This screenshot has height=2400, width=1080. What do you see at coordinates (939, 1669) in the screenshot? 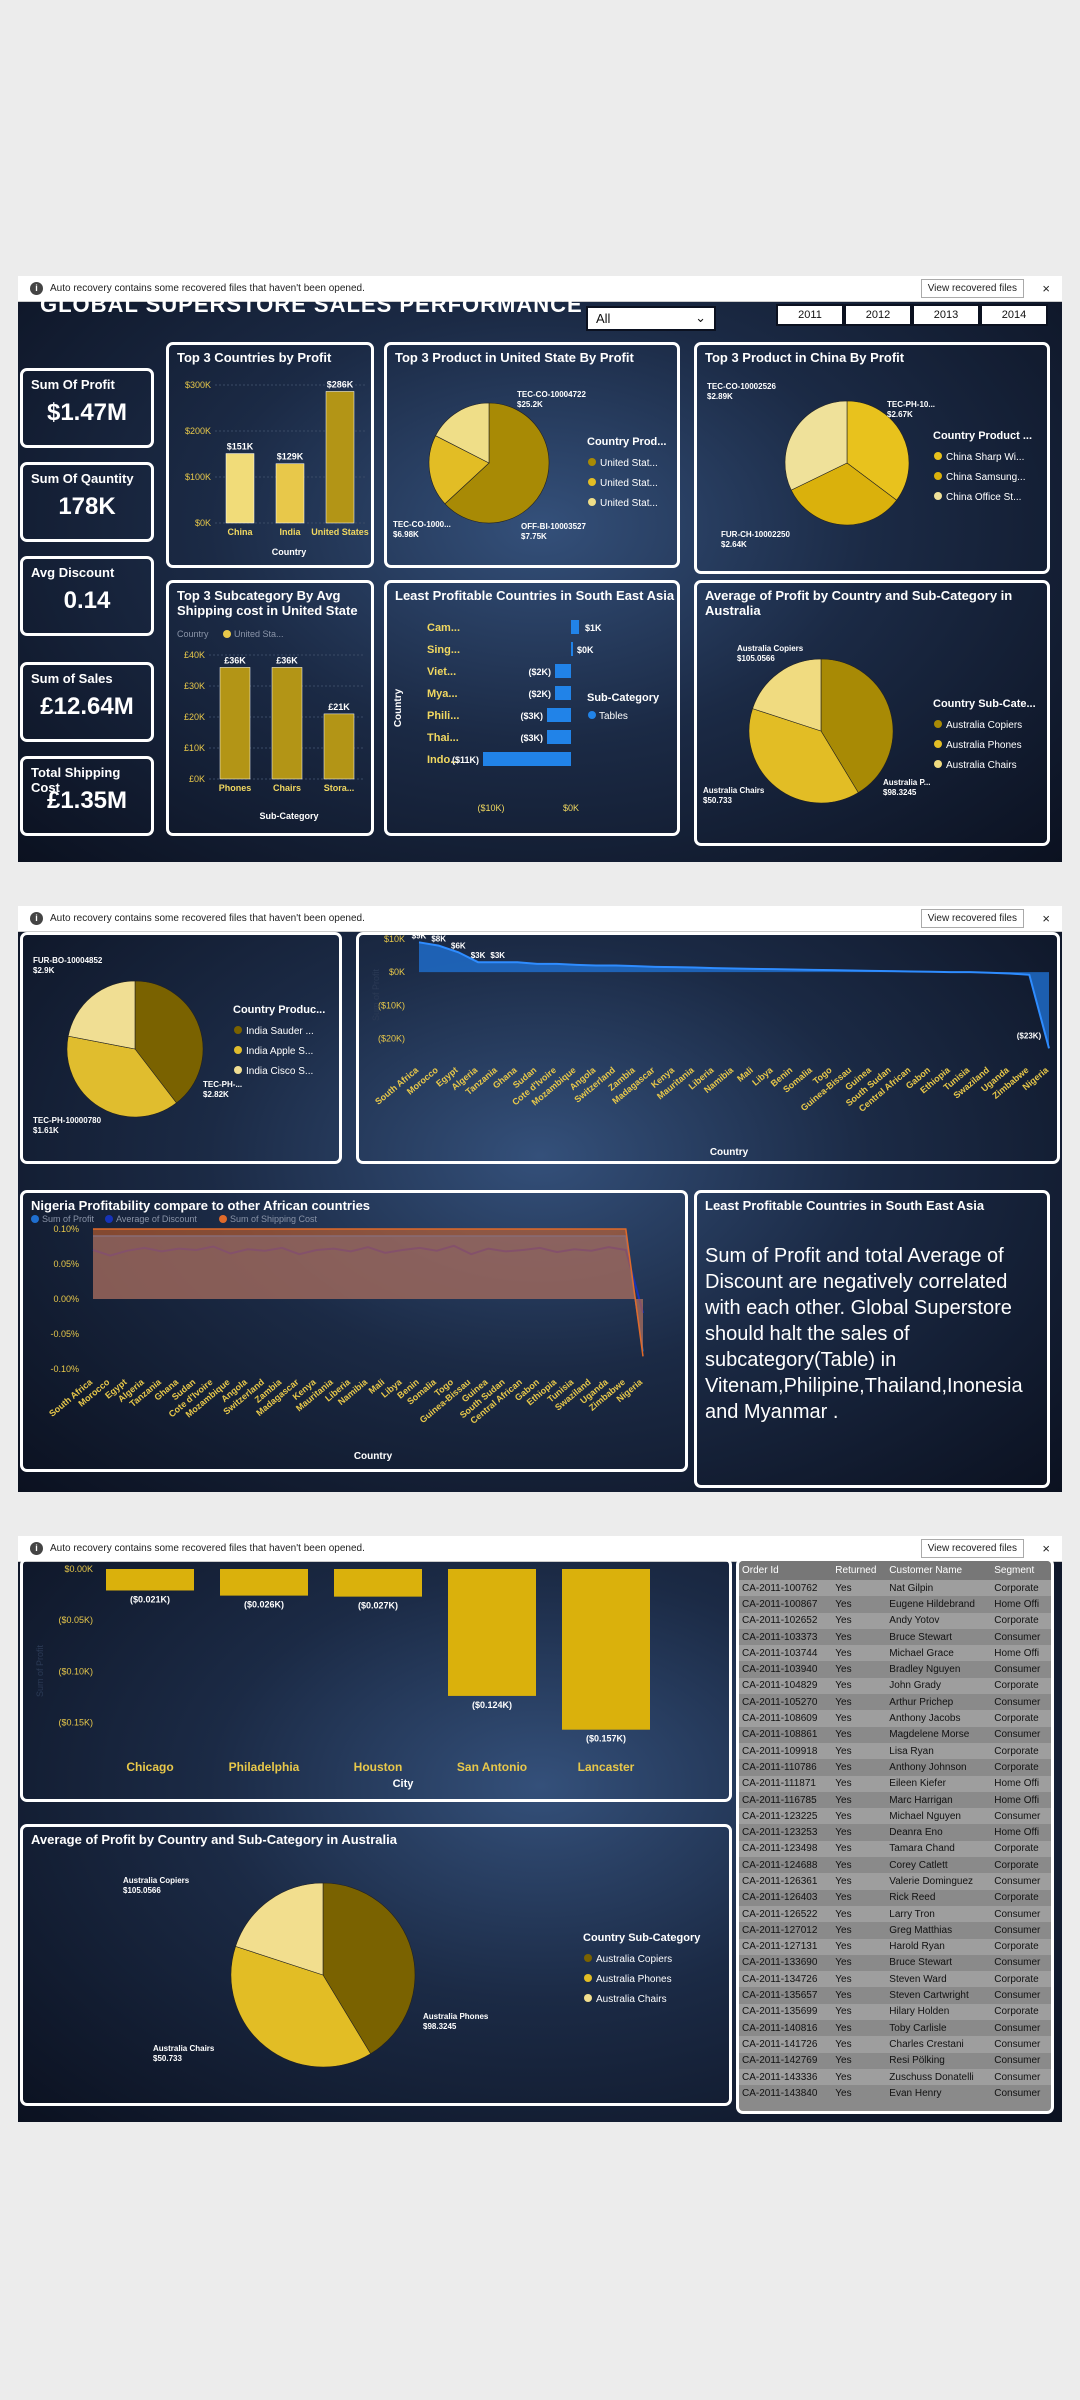
I see `table-cell: Bradley Nguyen` at bounding box center [939, 1669].